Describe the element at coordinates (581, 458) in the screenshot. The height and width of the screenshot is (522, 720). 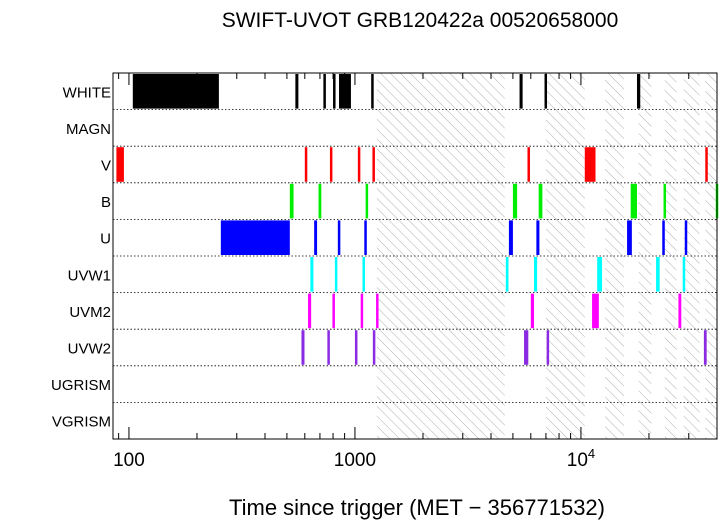
I see `x-tick-label: 10⁴` at that location.